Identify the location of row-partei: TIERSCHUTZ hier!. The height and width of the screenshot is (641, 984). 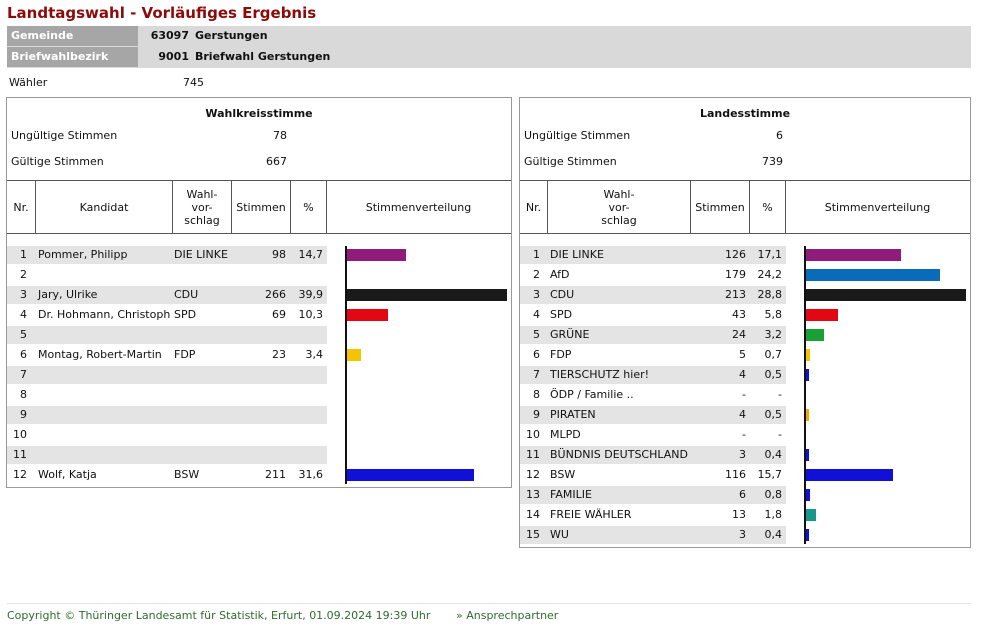
(600, 374).